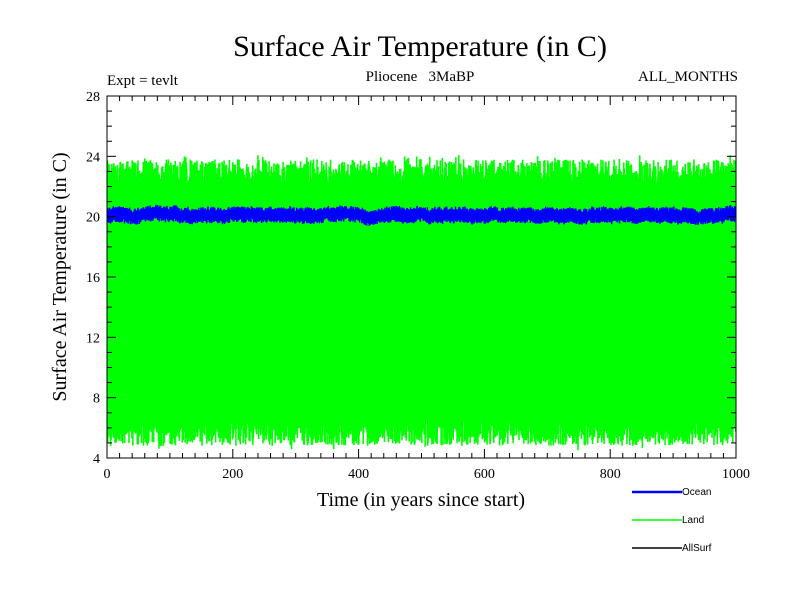 This screenshot has height=600, width=800. Describe the element at coordinates (96, 399) in the screenshot. I see `y-tick-label: 8` at that location.